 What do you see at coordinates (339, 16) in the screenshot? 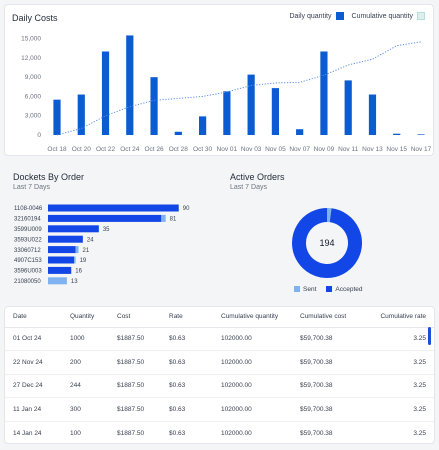
I see `legend-daily-quantity-swatch` at bounding box center [339, 16].